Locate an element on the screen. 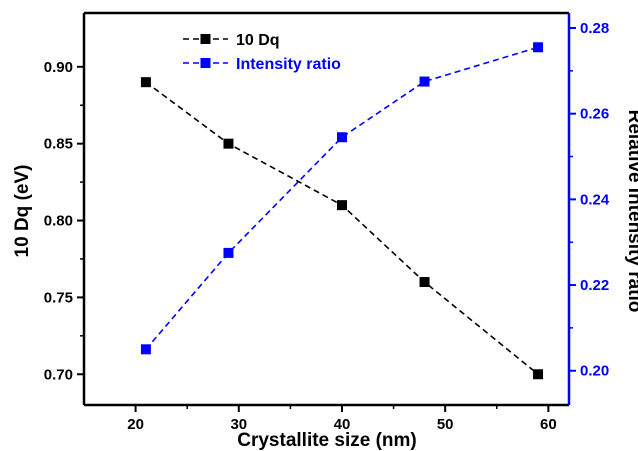 This screenshot has width=638, height=451. y-left-axis-title: 10 Dq (eV) is located at coordinates (22, 211).